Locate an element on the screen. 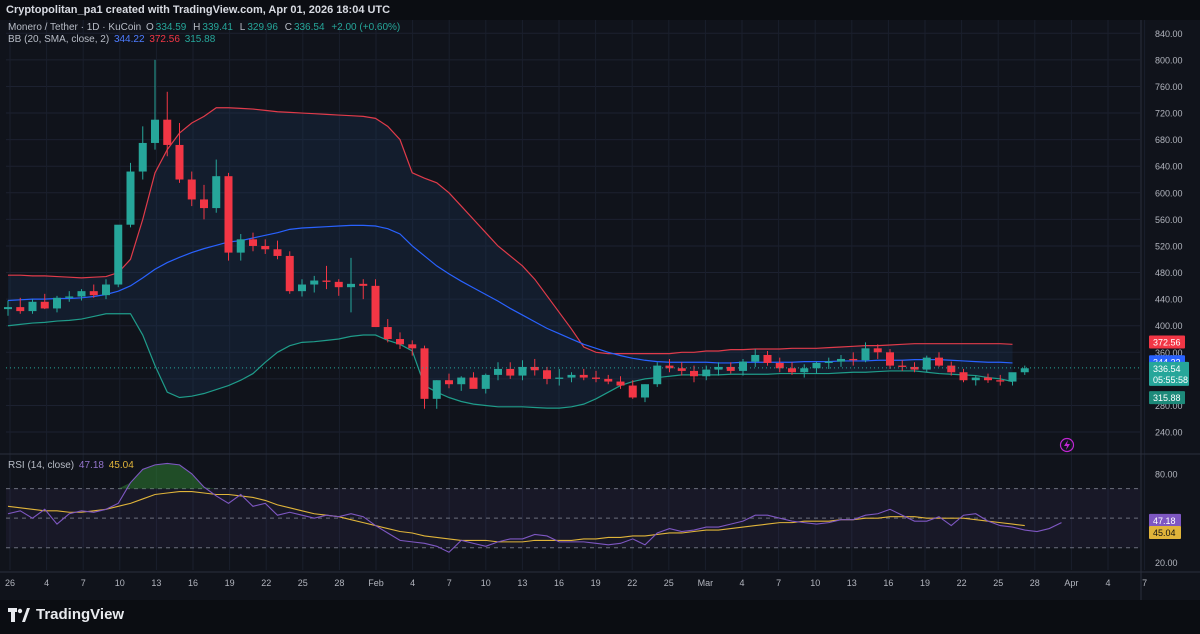 This screenshot has height=634, width=1200. legend-close-label: C is located at coordinates (288, 27).